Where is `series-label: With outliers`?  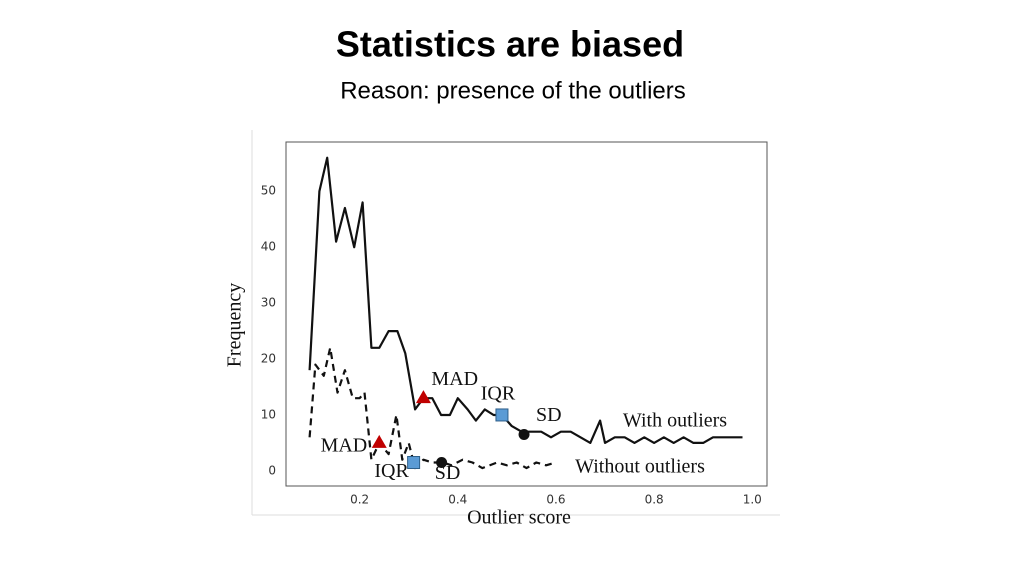 series-label: With outliers is located at coordinates (675, 421).